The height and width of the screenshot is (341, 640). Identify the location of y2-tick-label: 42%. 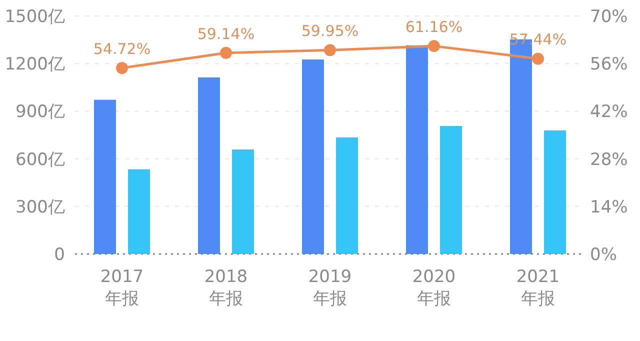
(609, 112).